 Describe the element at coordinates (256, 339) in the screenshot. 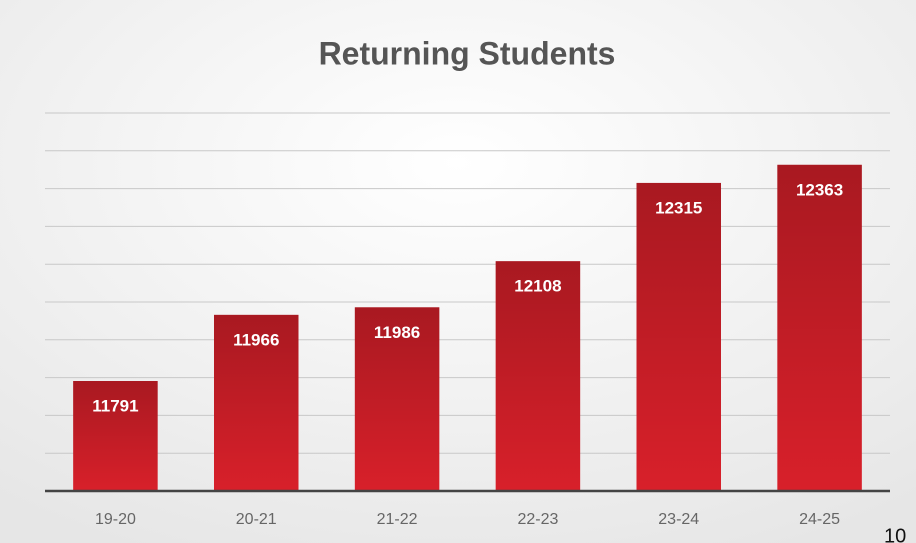

I see `data-label: 11966` at that location.